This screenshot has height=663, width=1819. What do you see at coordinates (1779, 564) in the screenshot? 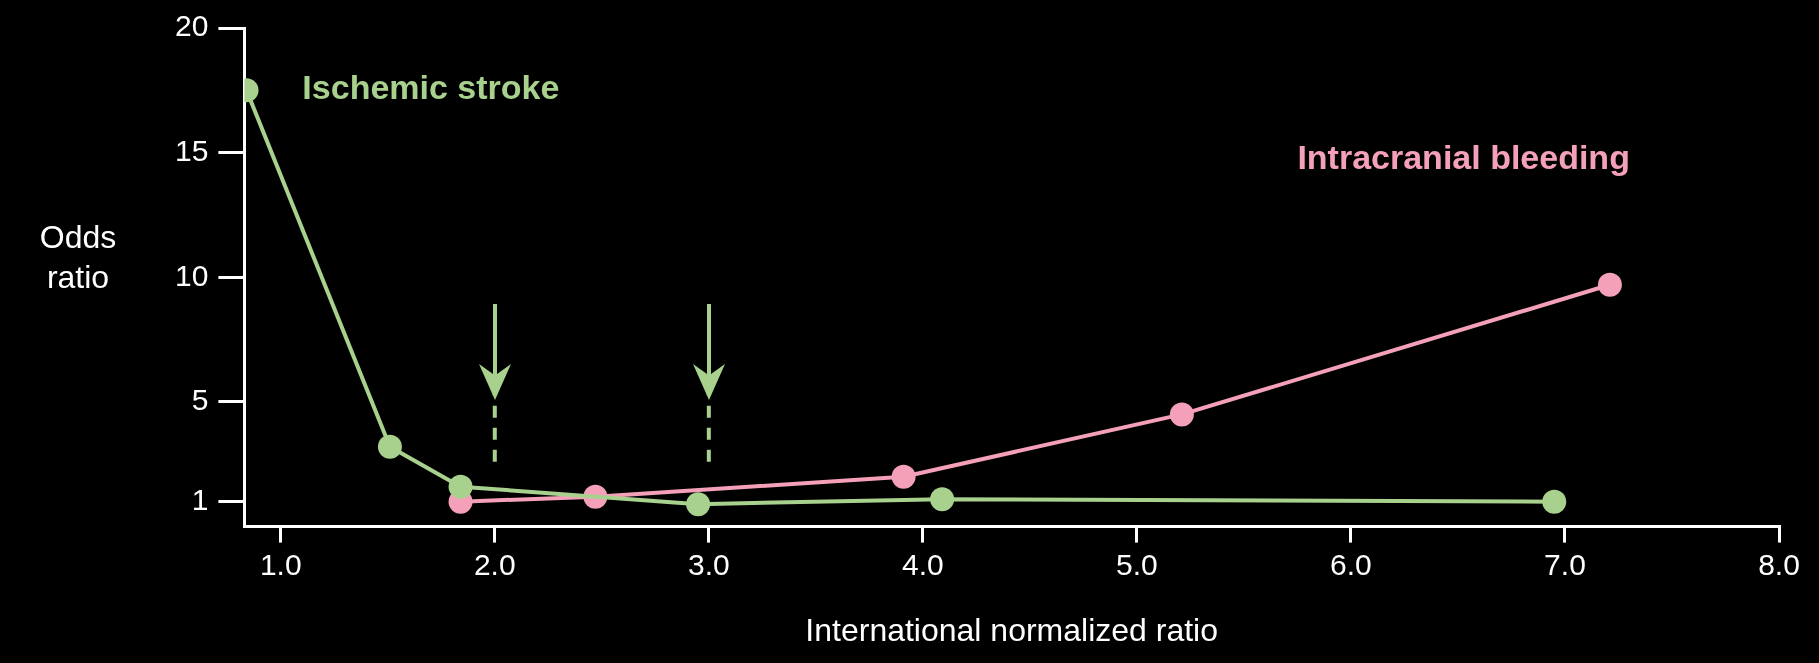
I see `x-tick-label: 8.0` at bounding box center [1779, 564].